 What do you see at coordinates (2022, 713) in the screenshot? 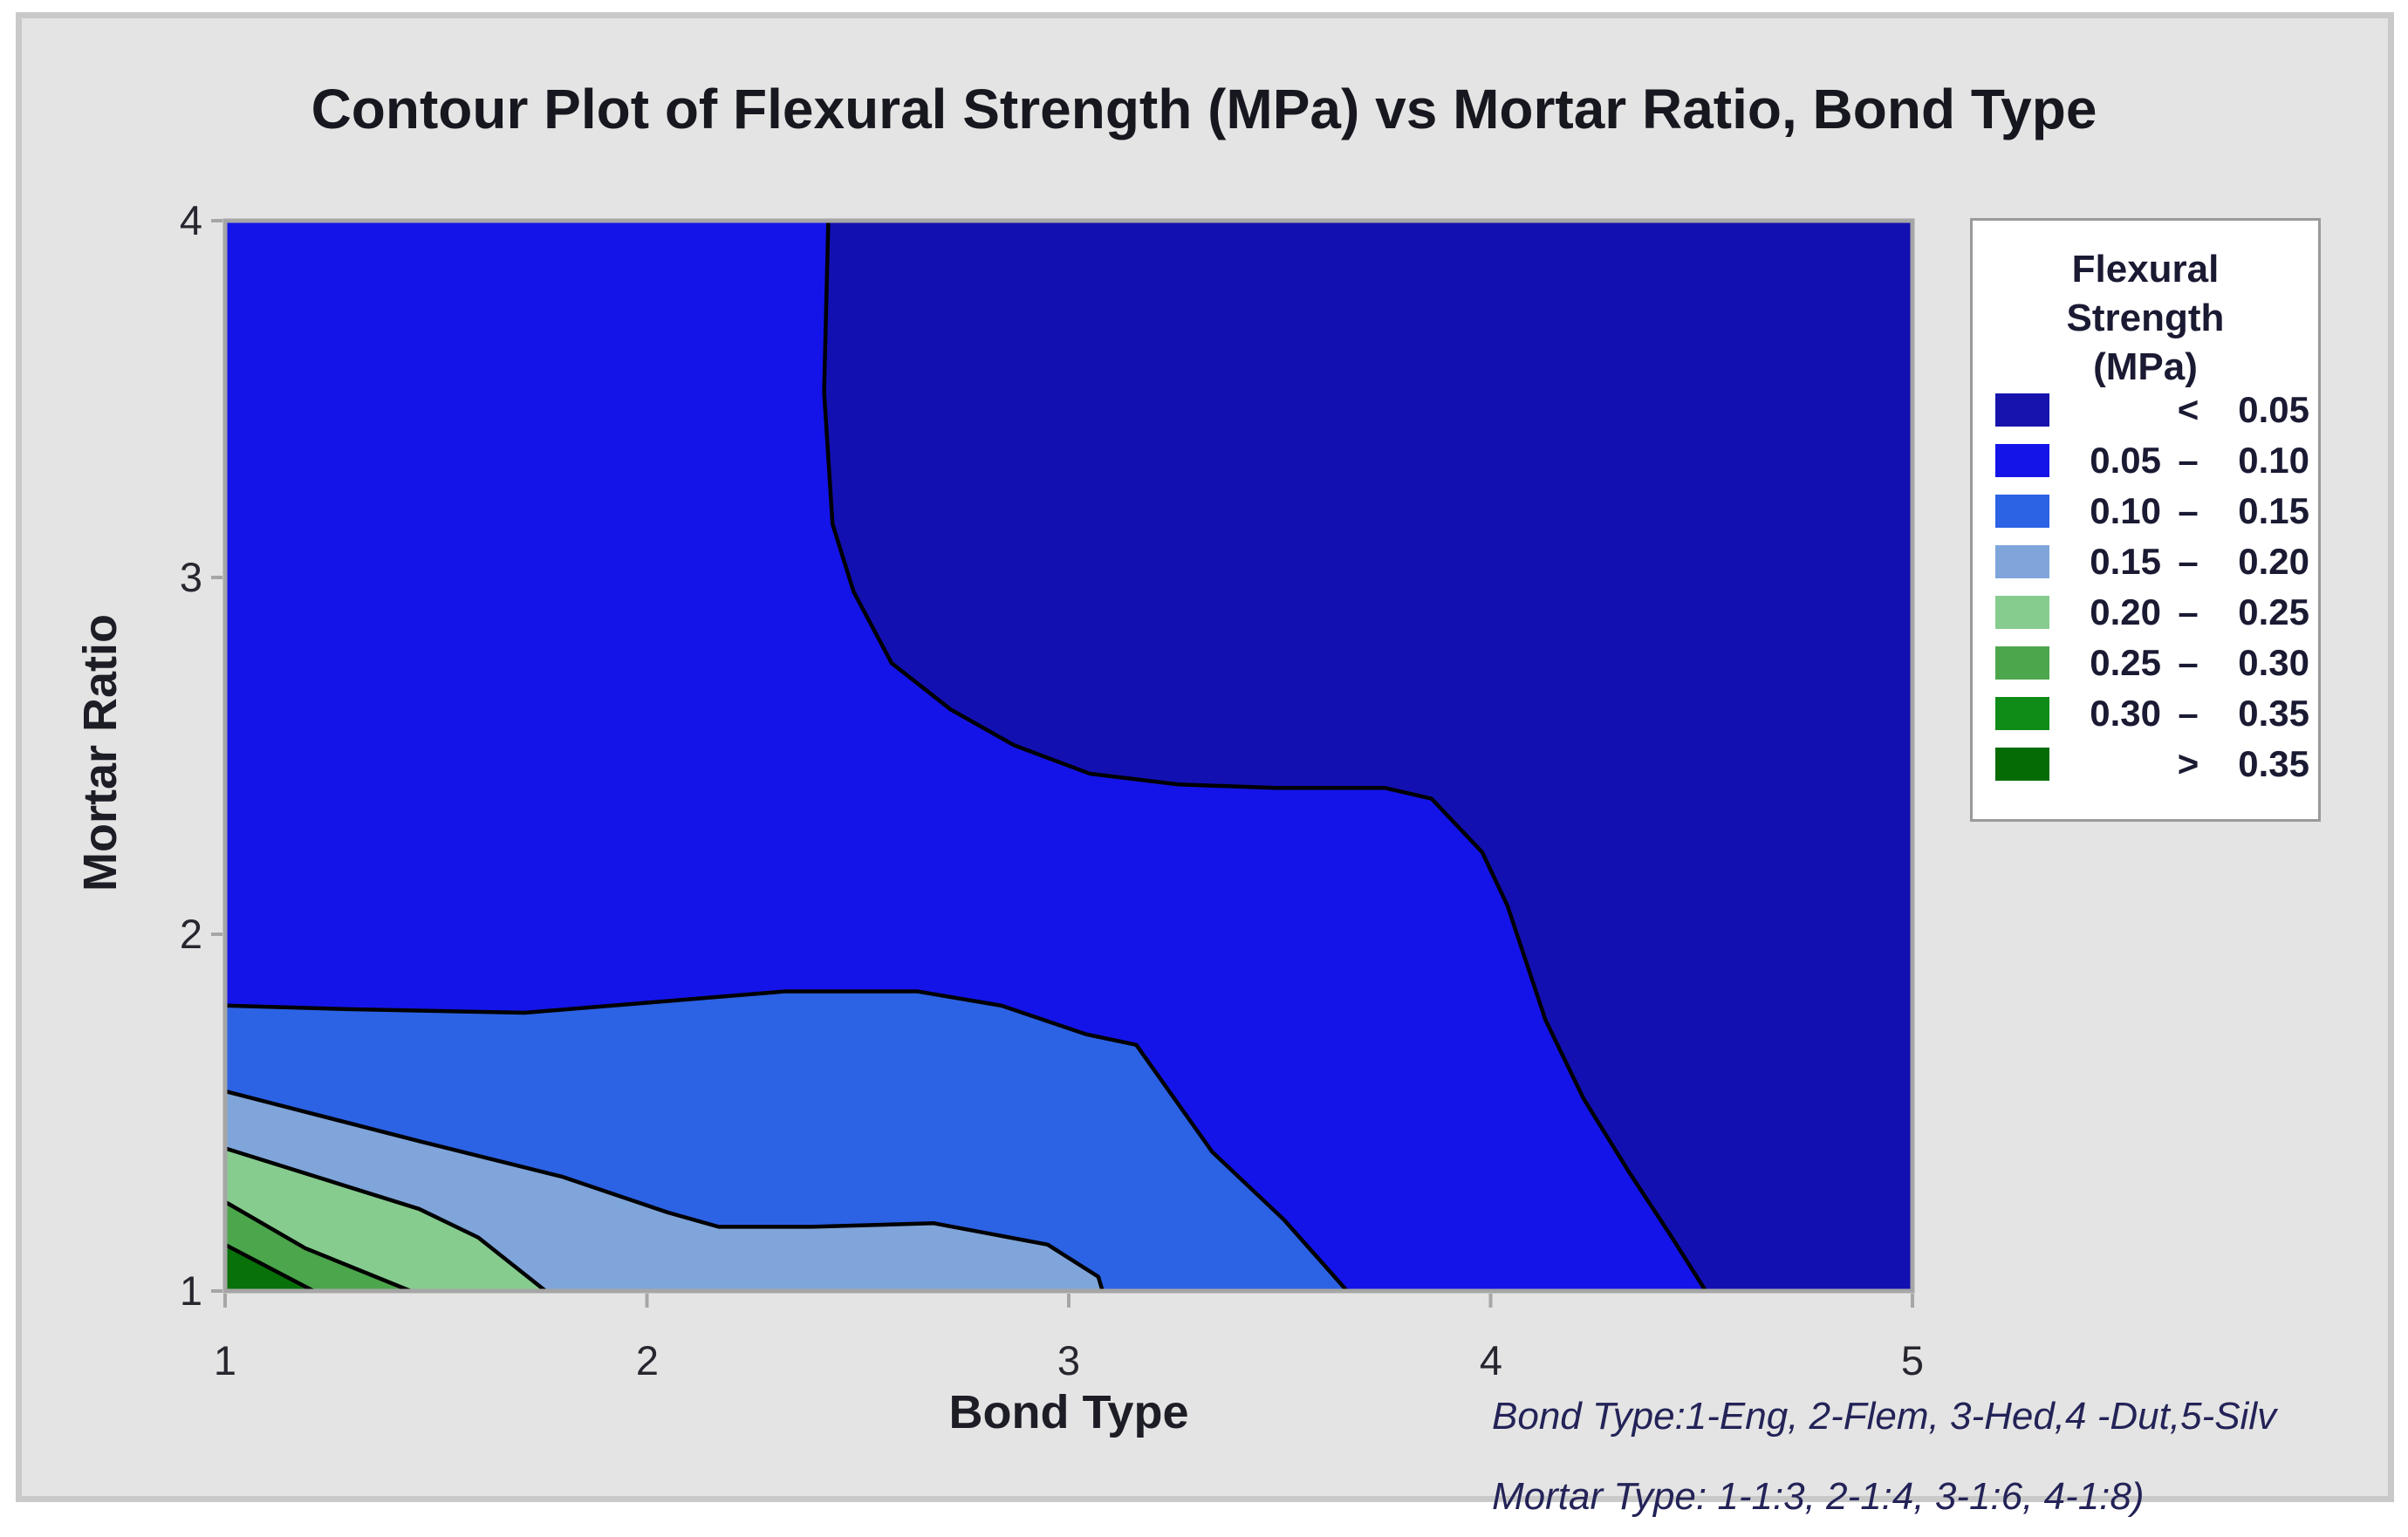
I see `legend-swatch-0.30-0.35` at bounding box center [2022, 713].